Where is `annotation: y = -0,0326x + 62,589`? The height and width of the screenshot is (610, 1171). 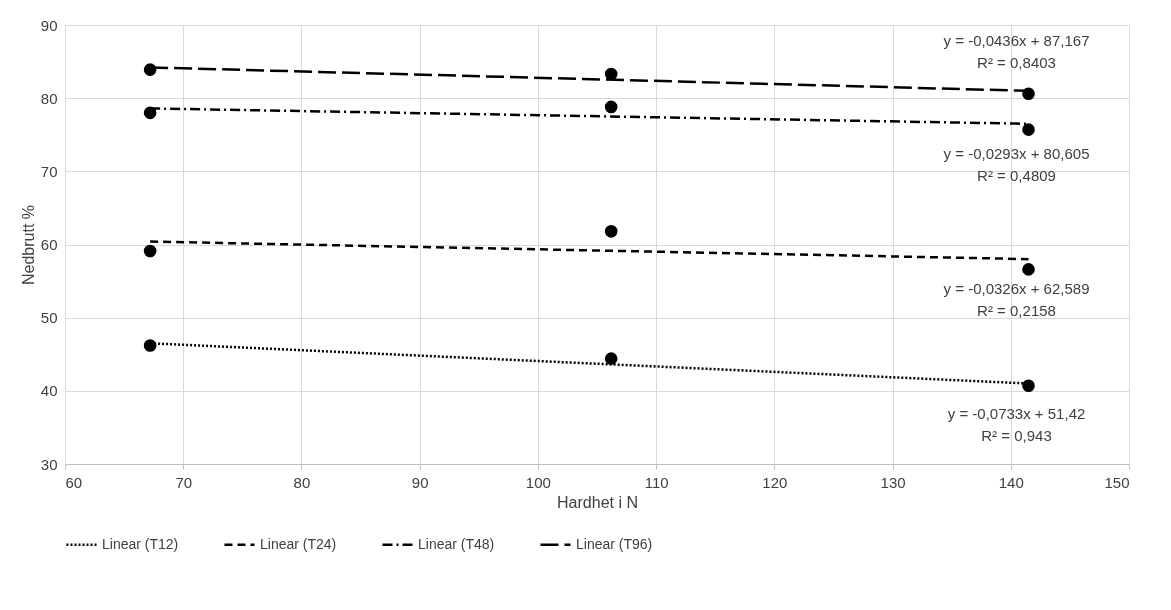
annotation: y = -0,0326x + 62,589 is located at coordinates (1016, 289).